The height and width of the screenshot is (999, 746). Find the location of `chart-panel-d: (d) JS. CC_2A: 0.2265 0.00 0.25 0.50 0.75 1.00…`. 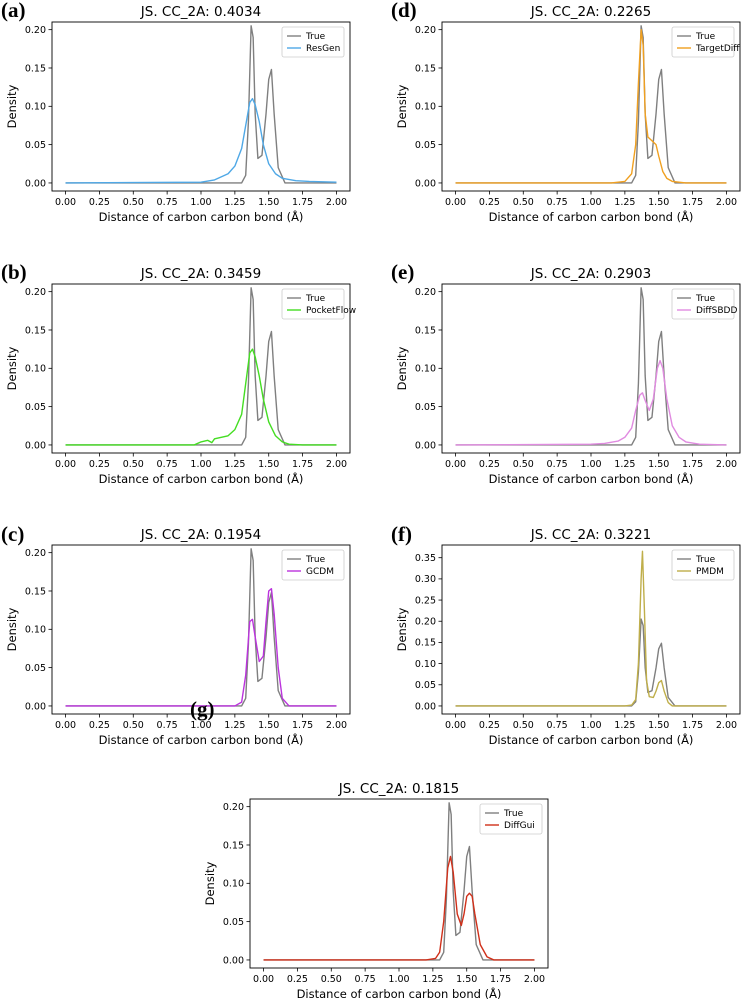

chart-panel-d: (d) JS. CC_2A: 0.2265 0.00 0.25 0.50 0.75 1.00… is located at coordinates (566, 112).